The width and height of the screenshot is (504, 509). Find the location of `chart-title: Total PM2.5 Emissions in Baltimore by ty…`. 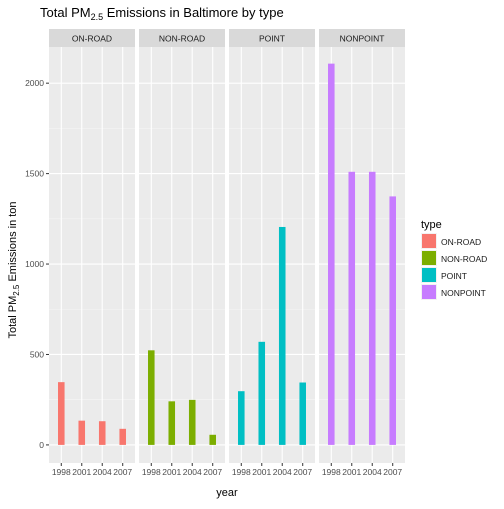

chart-title: Total PM2.5 Emissions in Baltimore by ty… is located at coordinates (162, 13).